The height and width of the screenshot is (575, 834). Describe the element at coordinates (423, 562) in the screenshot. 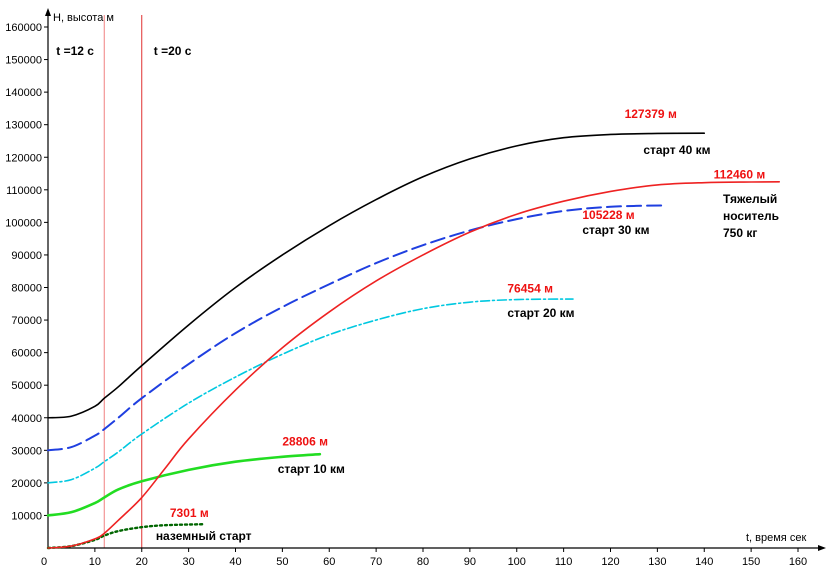

I see `x-tick-label: 80` at that location.